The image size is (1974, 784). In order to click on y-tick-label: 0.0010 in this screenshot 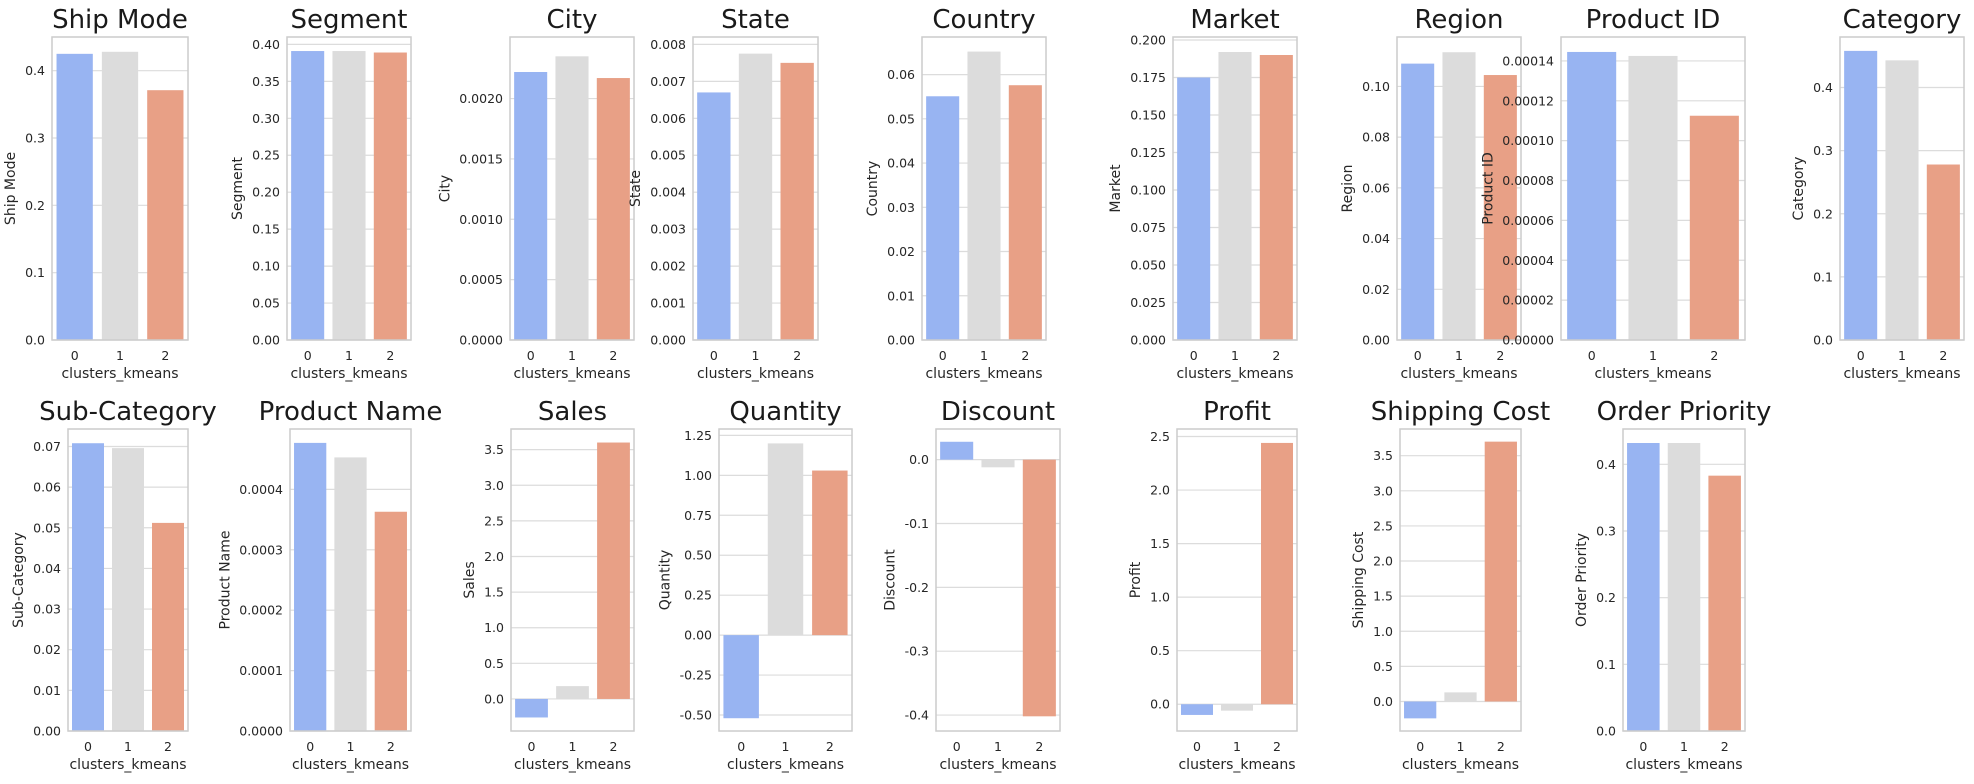, I will do `click(481, 219)`.